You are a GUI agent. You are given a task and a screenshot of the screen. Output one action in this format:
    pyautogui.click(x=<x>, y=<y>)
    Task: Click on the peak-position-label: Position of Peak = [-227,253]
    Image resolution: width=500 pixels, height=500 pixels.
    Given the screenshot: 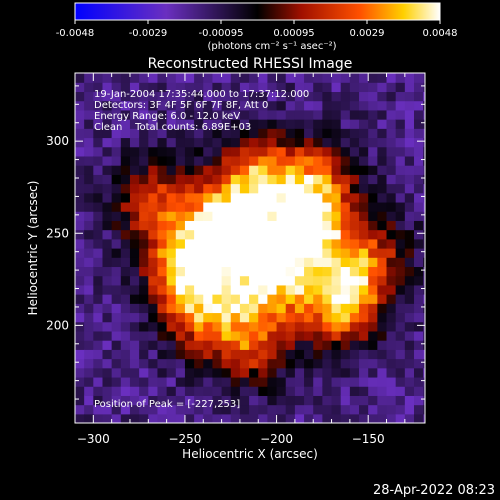 What is the action you would take?
    pyautogui.click(x=167, y=404)
    